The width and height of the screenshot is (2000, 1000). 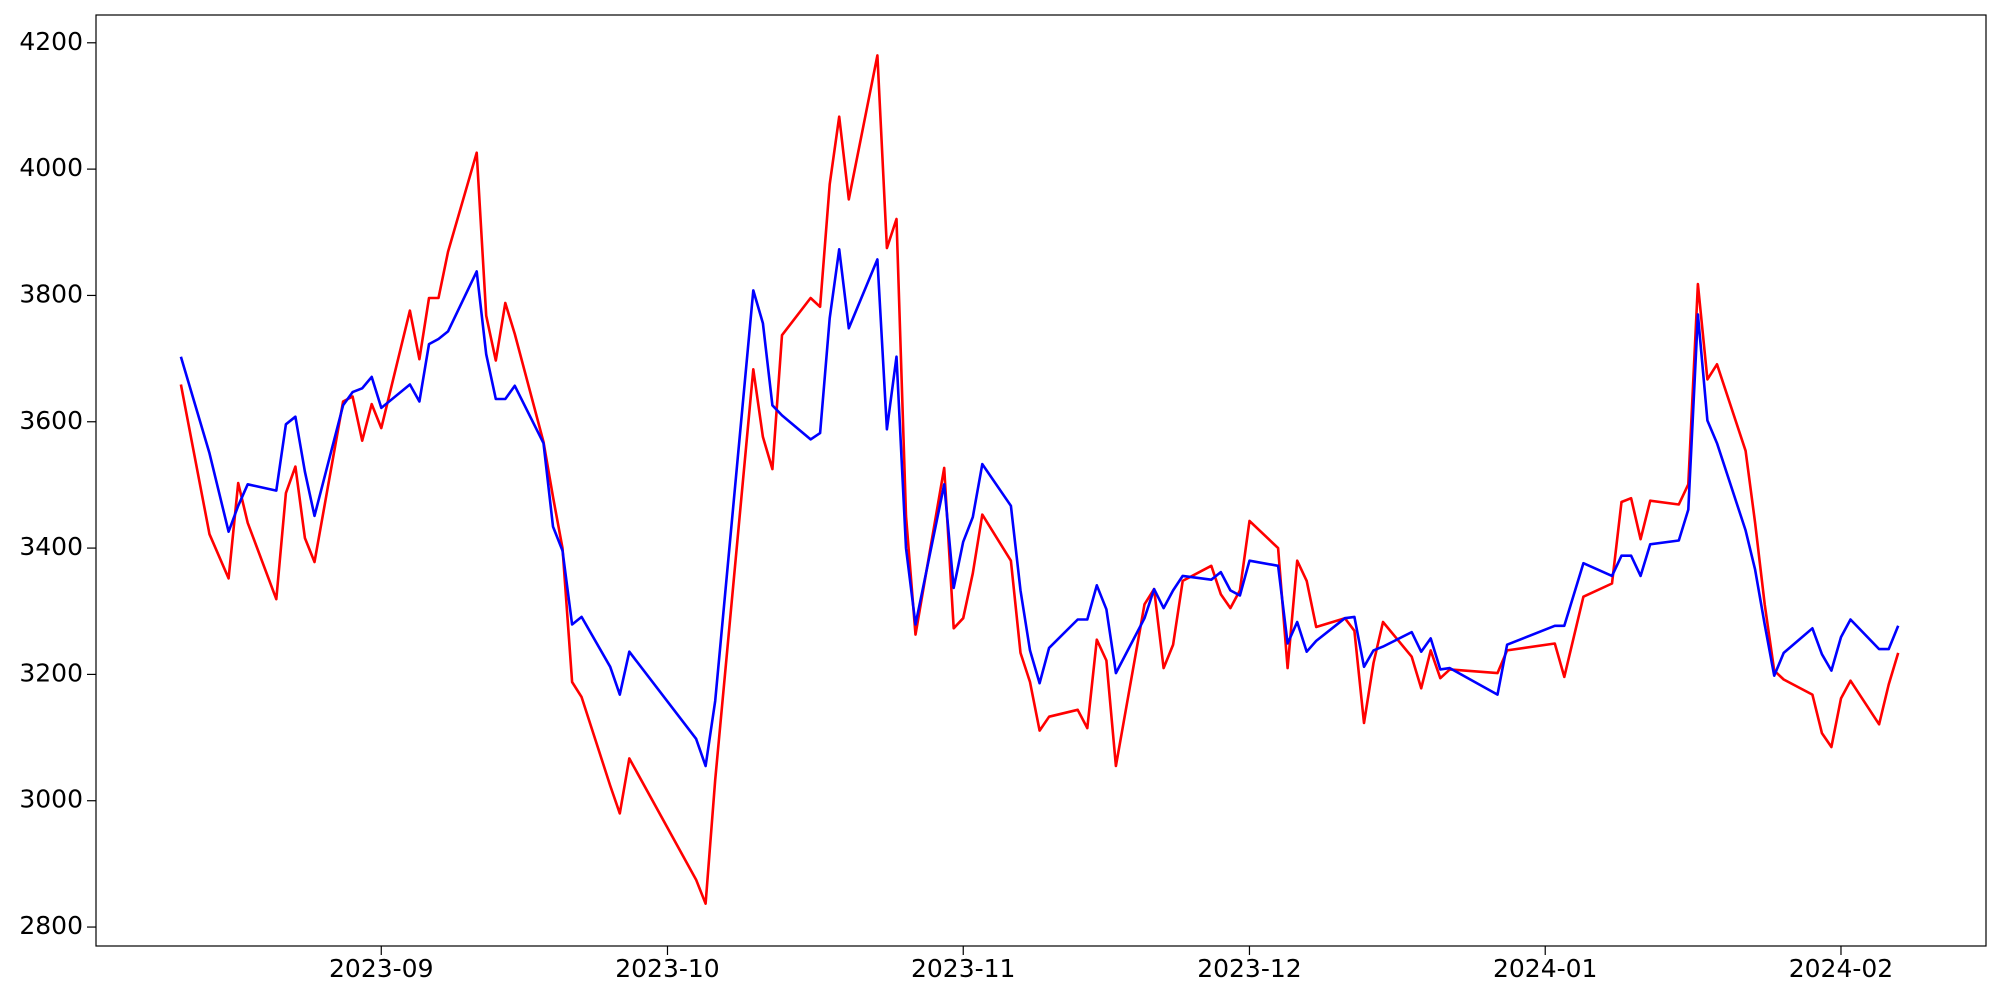 I want to click on y-tick-label: 4000, so click(x=51, y=167).